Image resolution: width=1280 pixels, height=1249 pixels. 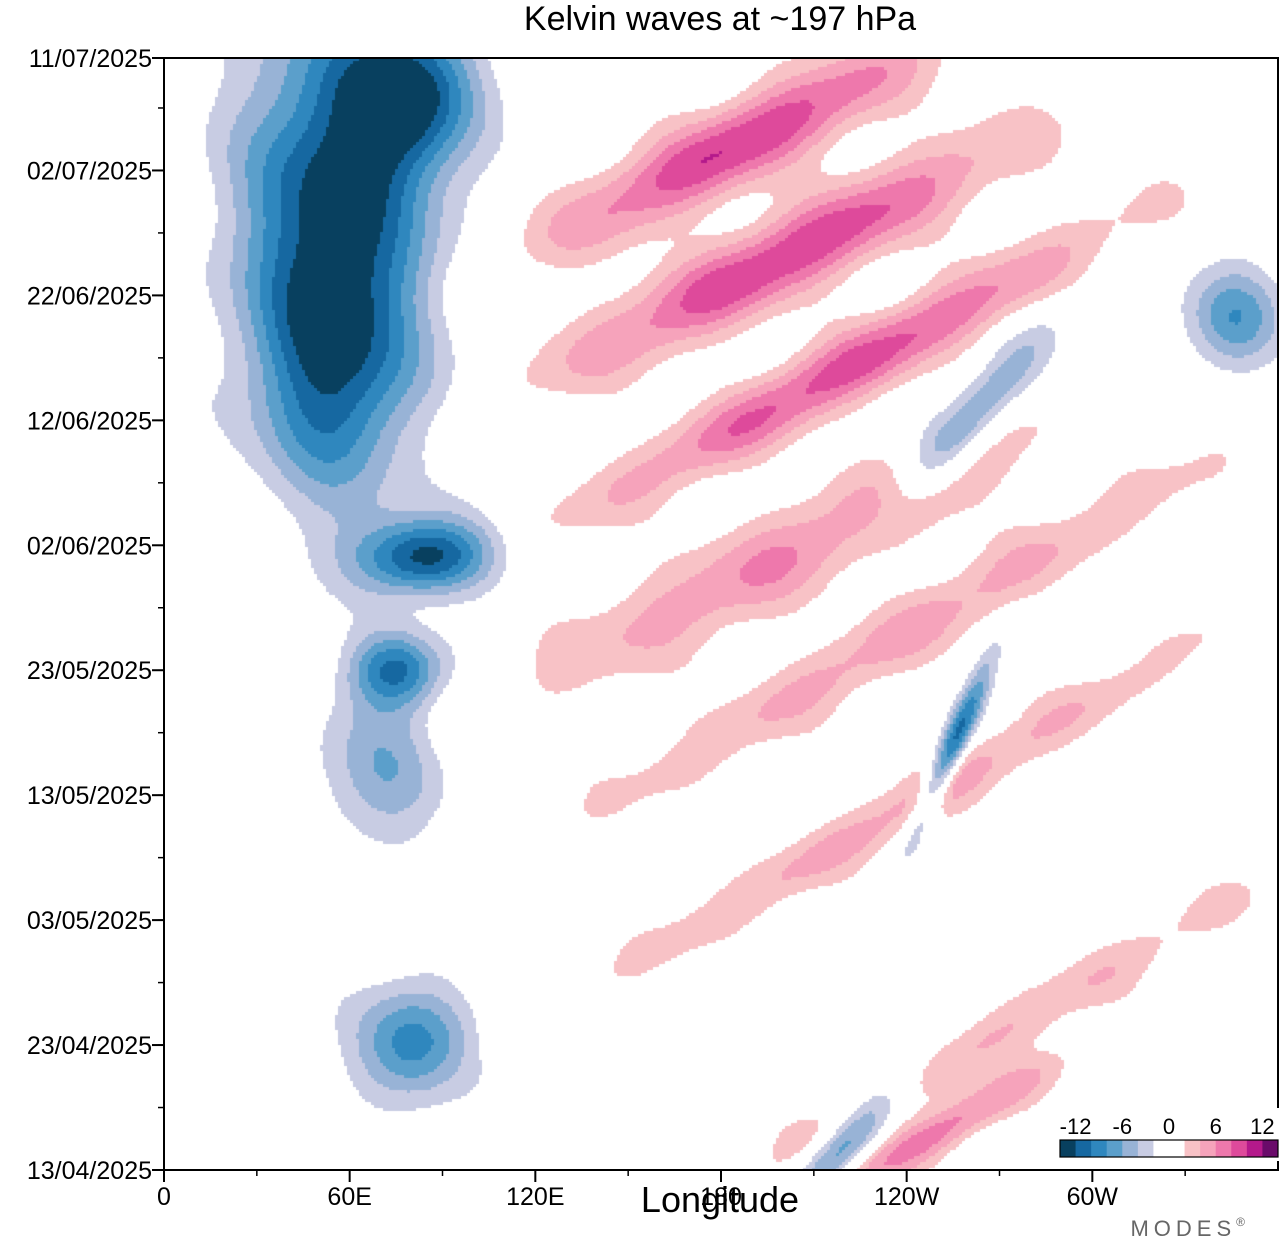 I want to click on chart-title: Kelvin waves at ~197 hPa, so click(x=720, y=19).